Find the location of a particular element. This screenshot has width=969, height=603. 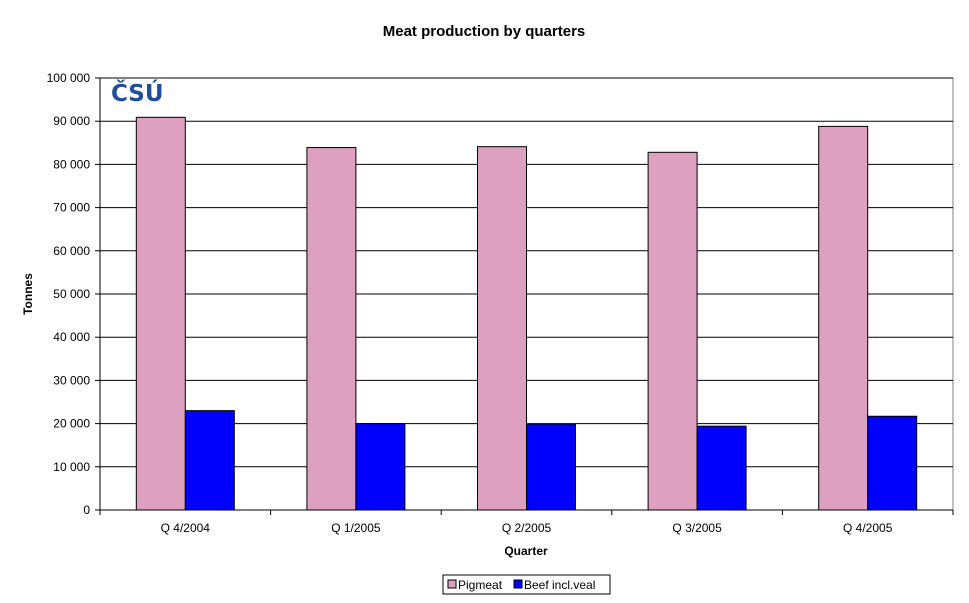

y-tick-label: 20 000 is located at coordinates (71, 424).